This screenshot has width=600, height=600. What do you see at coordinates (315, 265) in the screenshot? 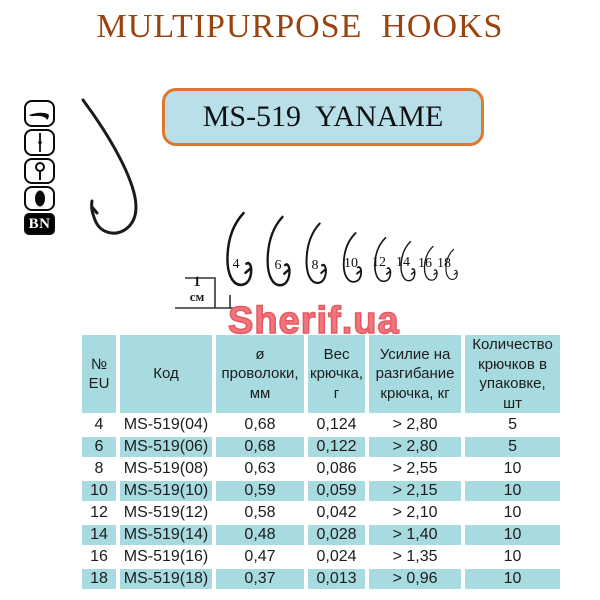
I see `hook-size-label: 8` at bounding box center [315, 265].